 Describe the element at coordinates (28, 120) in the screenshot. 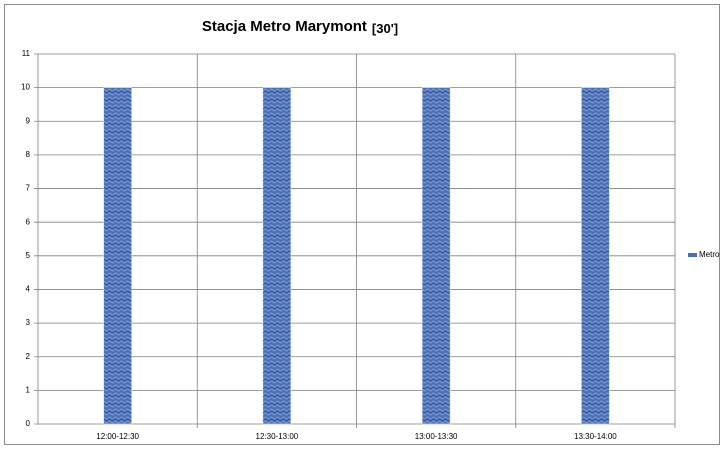

I see `y-tick-label: 9` at that location.